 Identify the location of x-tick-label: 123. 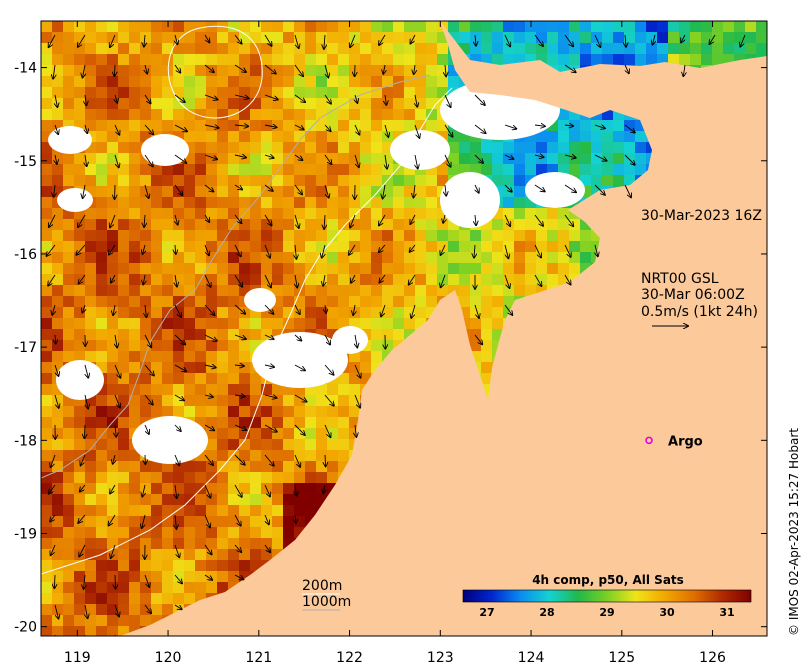
(440, 658).